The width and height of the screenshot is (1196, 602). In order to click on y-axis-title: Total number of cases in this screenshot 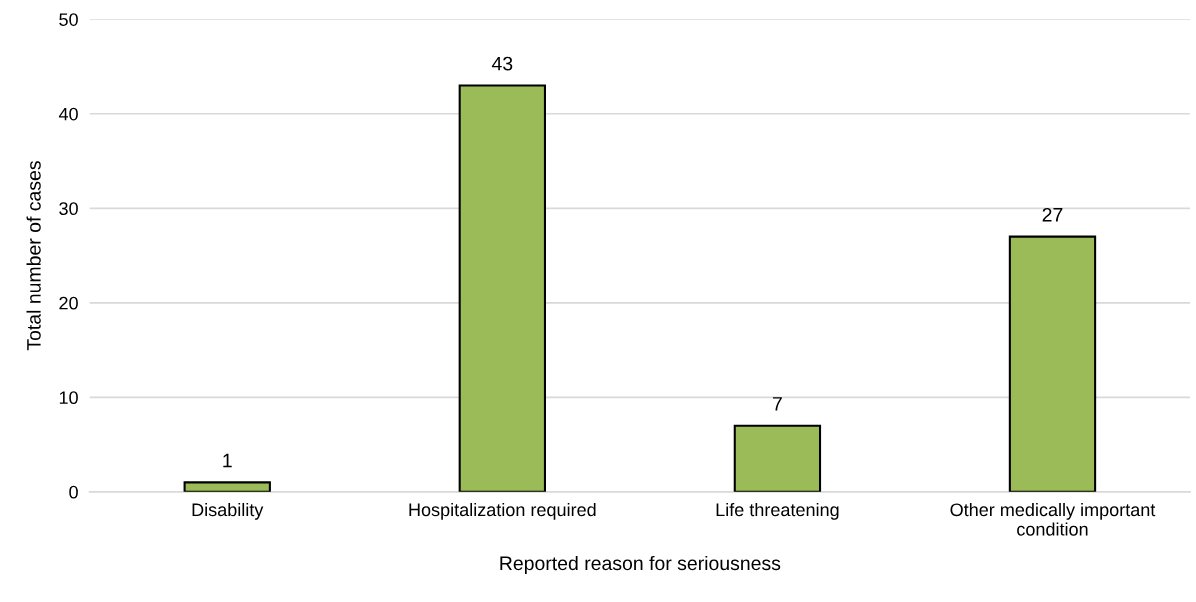, I will do `click(33, 256)`.